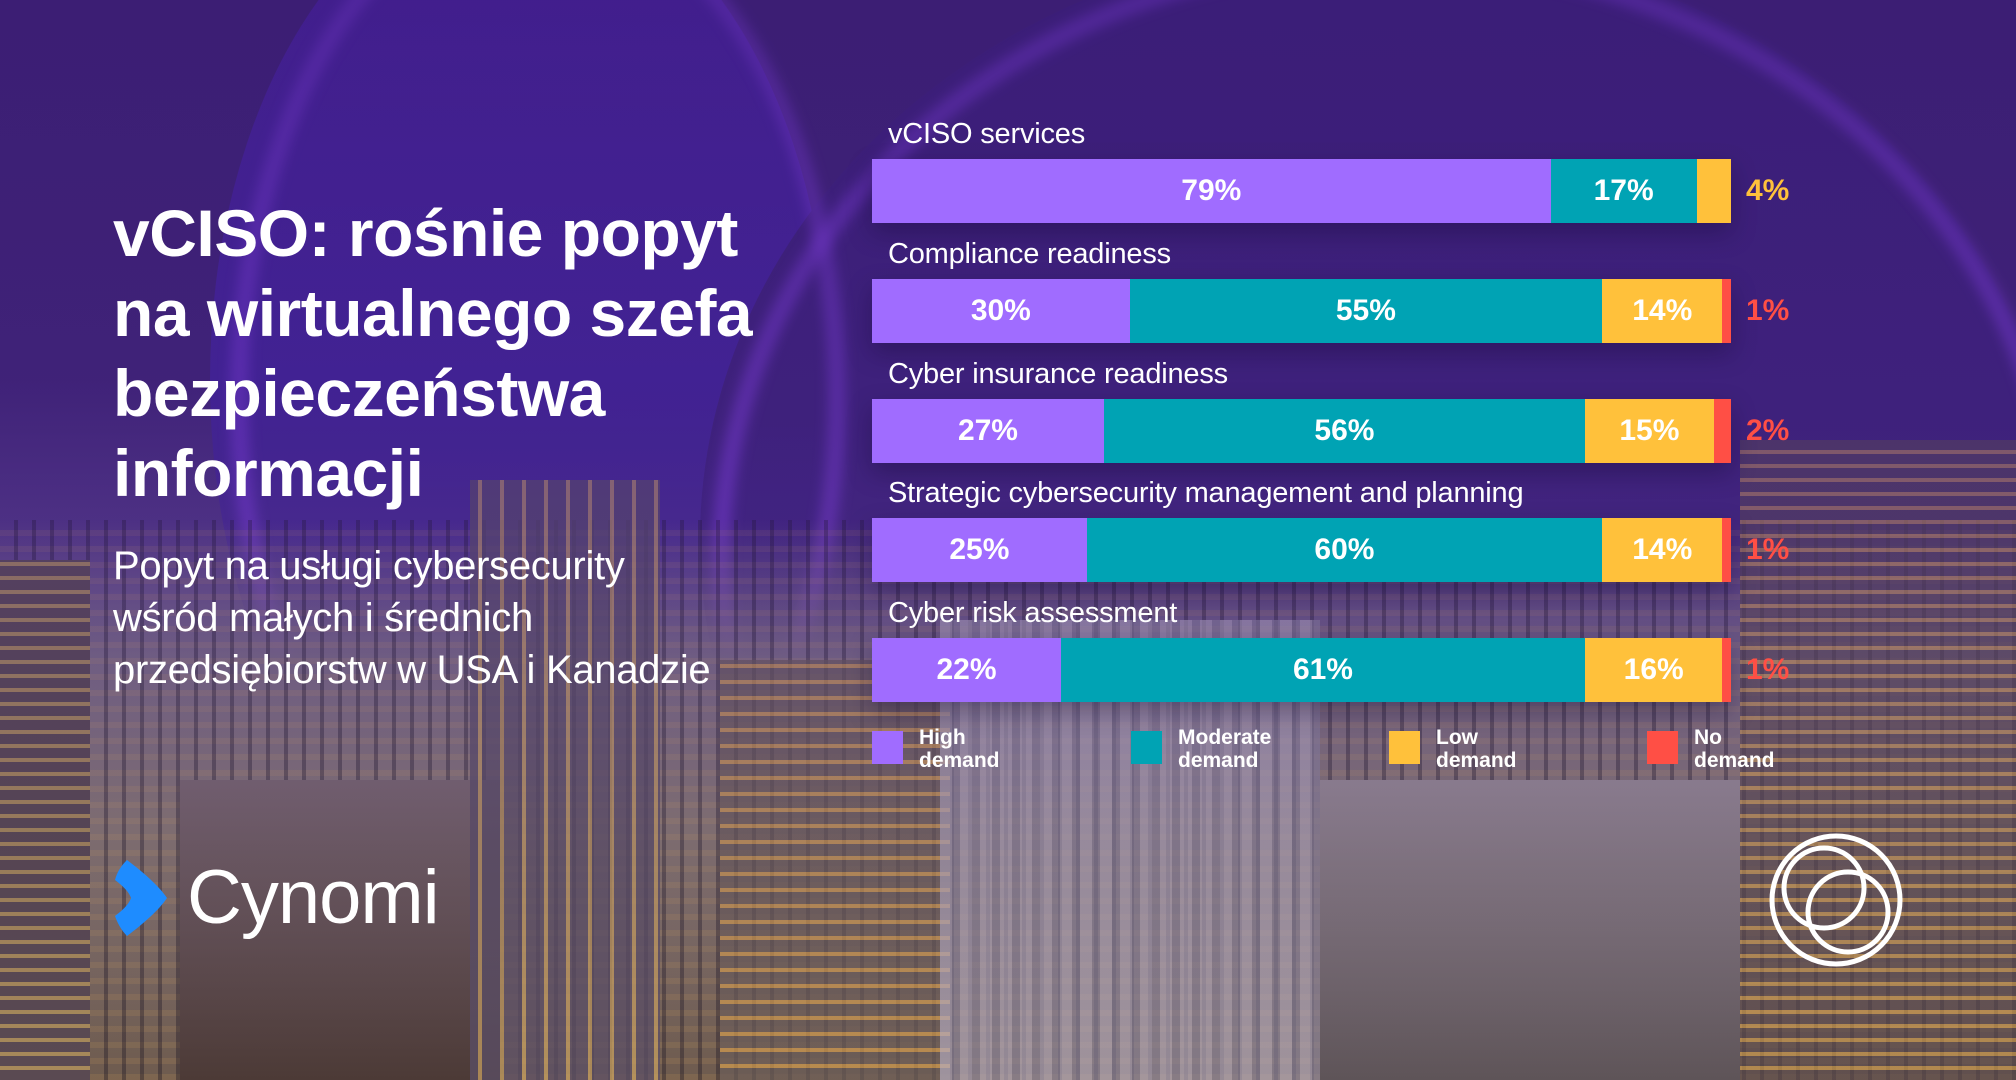  I want to click on legend-label: No demand, so click(1734, 749).